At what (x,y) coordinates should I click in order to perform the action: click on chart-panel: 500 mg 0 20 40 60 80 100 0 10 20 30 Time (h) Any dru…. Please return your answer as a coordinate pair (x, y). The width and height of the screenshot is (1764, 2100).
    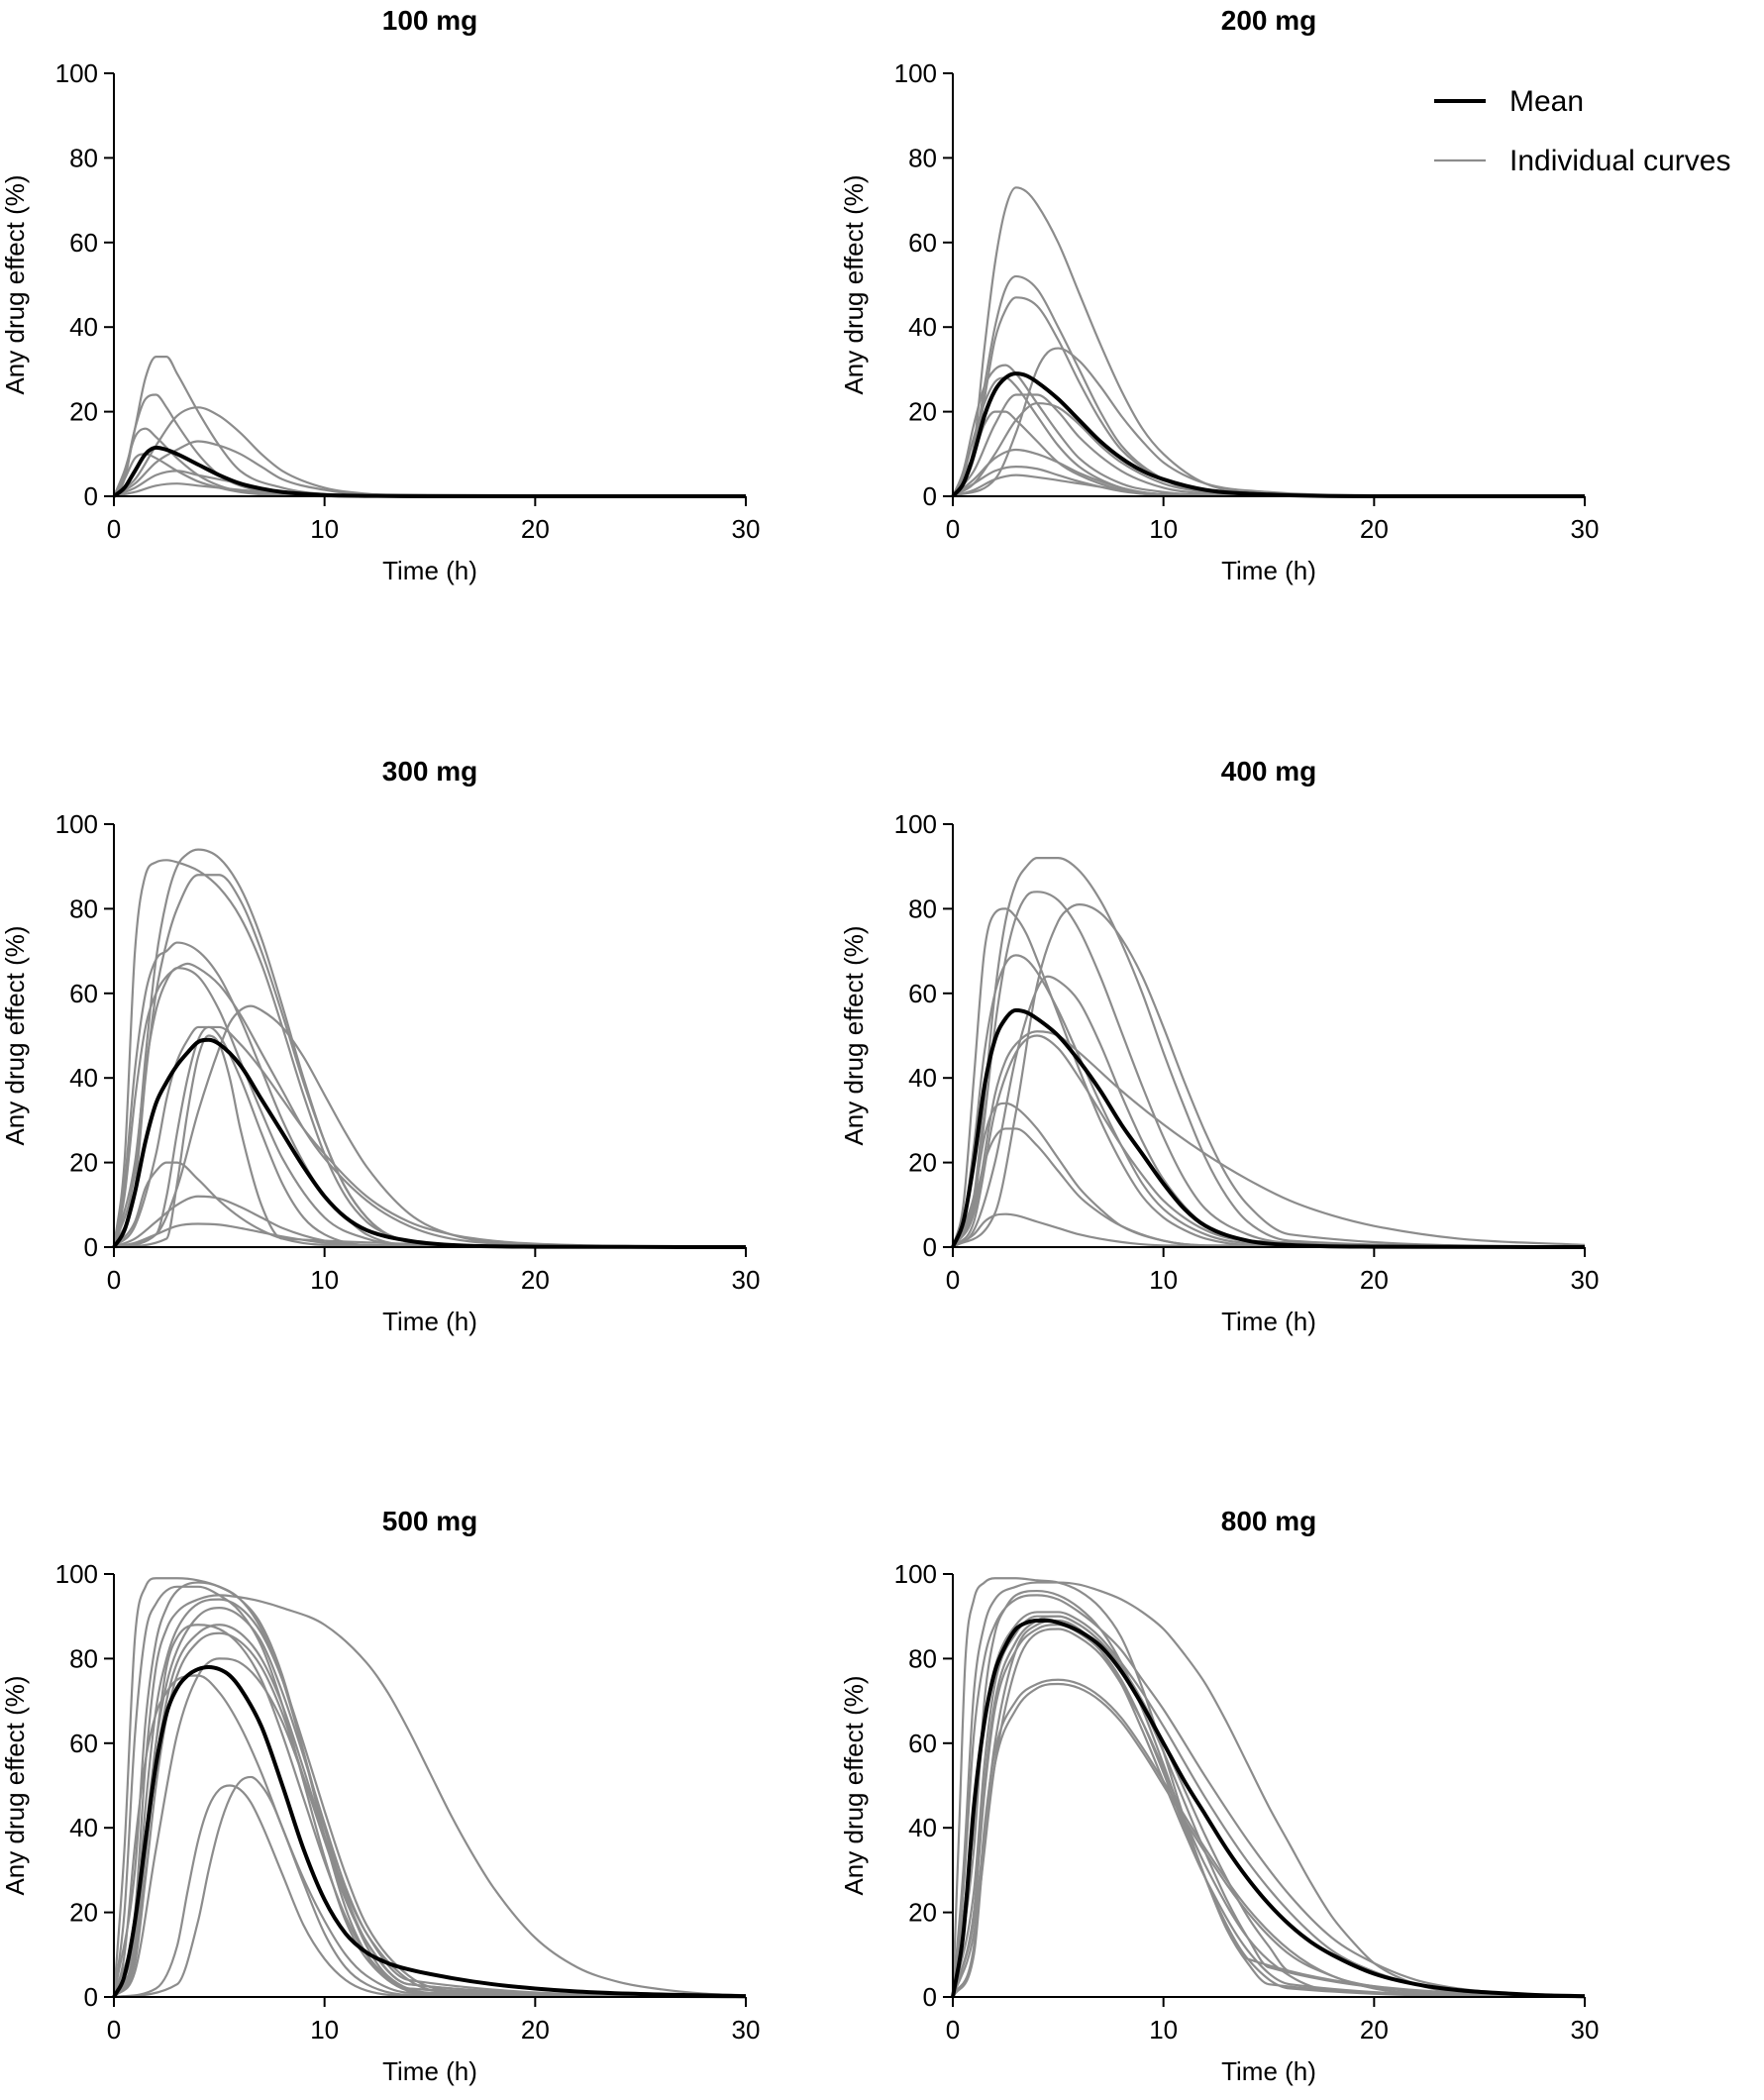
    Looking at the image, I should click on (380, 1796).